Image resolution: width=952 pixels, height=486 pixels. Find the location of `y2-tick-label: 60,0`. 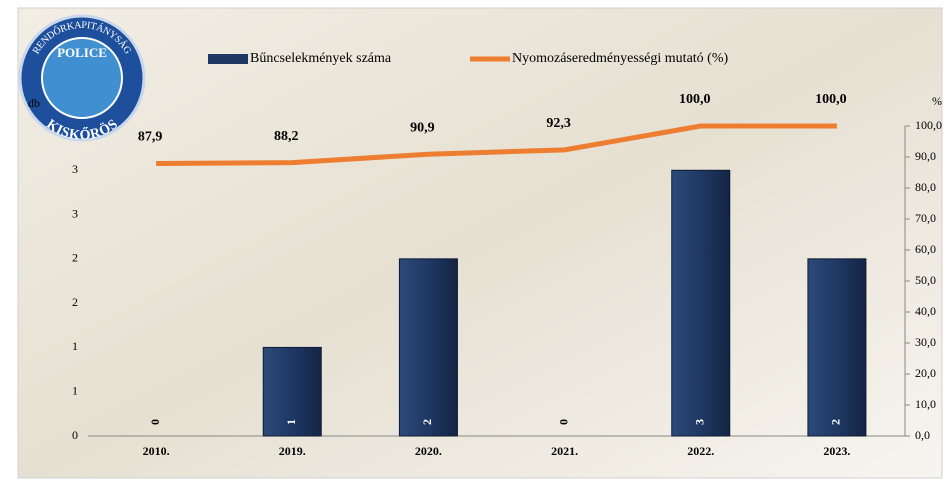

y2-tick-label: 60,0 is located at coordinates (925, 249).